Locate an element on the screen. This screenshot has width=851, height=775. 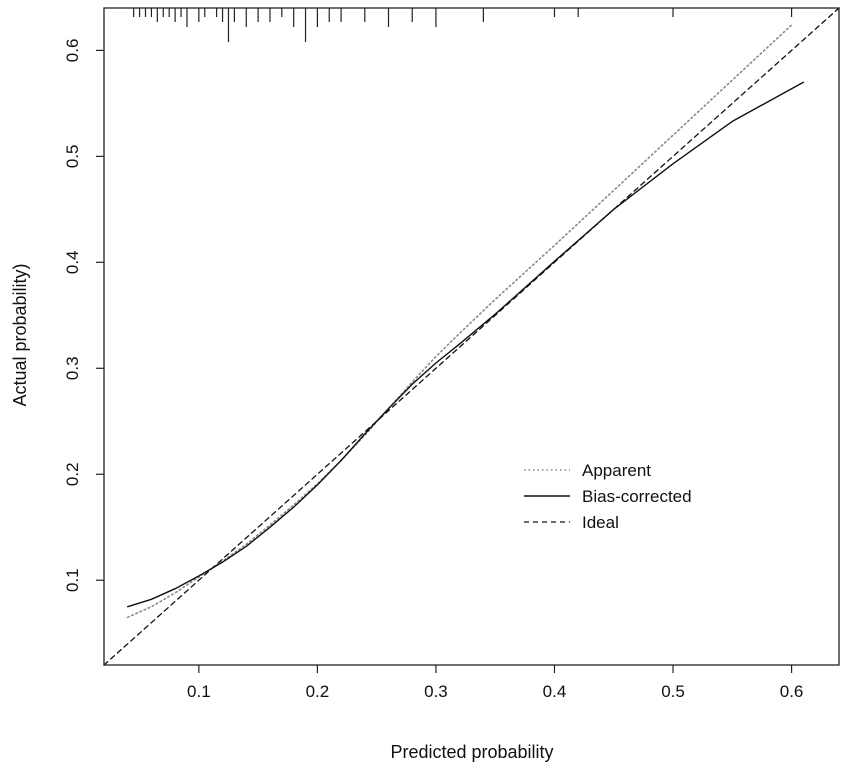
x-tick-label: 0.2 is located at coordinates (318, 691).